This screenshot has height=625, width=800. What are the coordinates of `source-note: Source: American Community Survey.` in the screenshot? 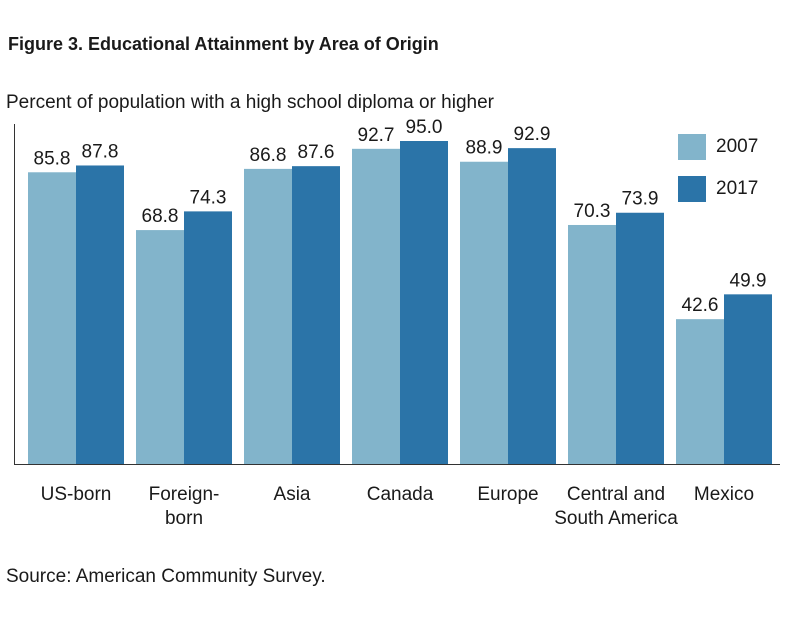 It's located at (166, 576).